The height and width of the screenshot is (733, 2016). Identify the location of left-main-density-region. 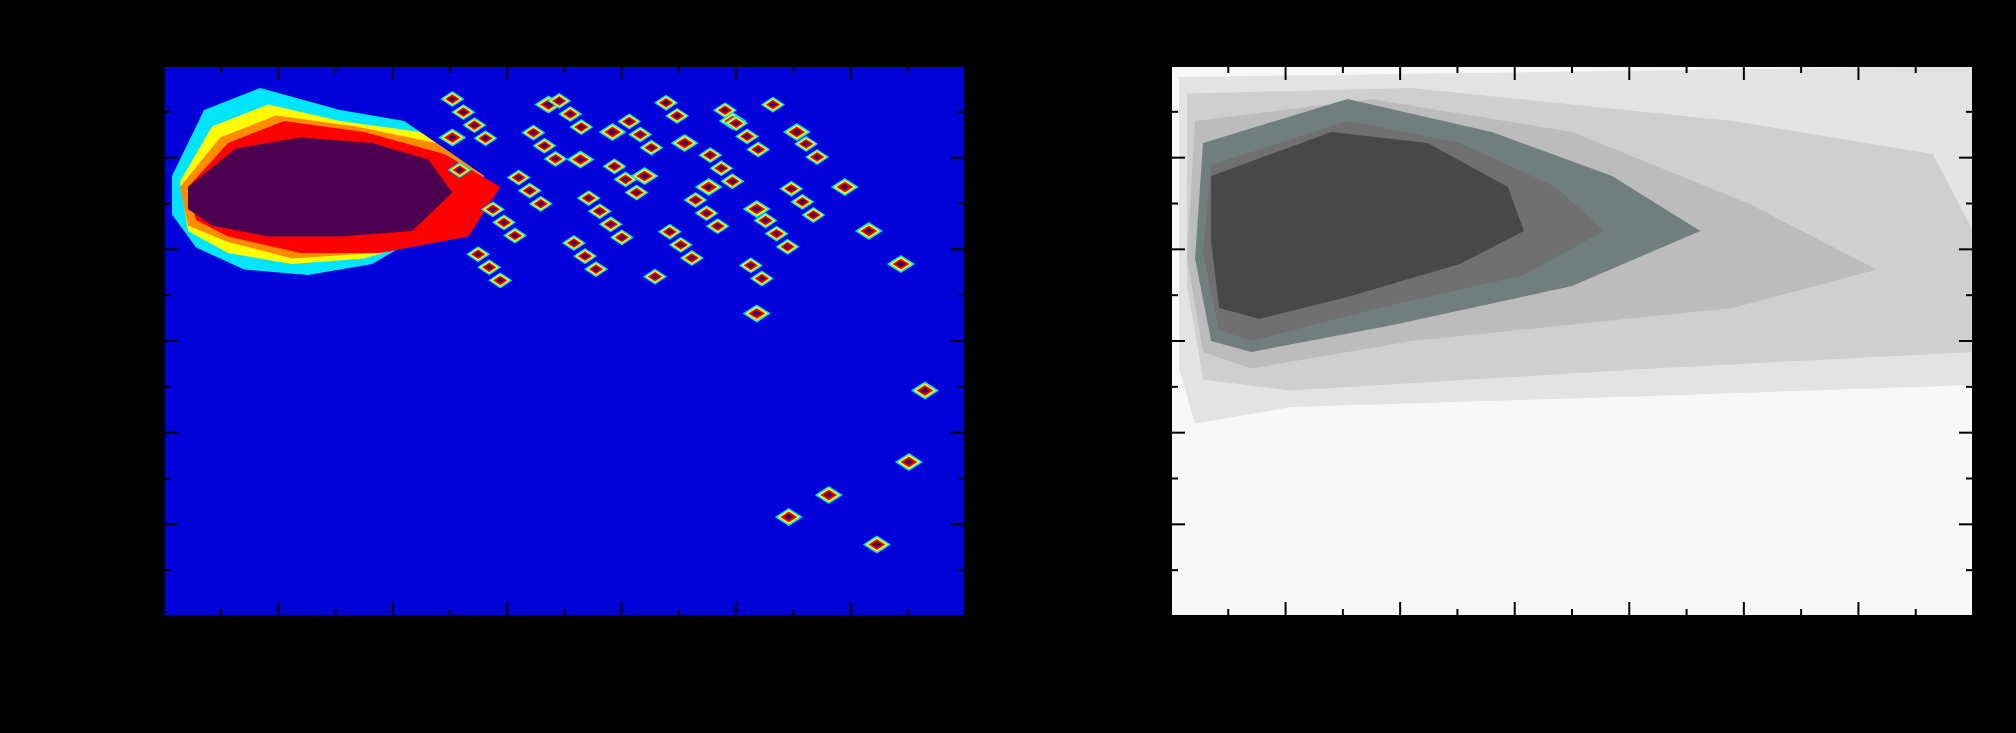
(336, 181).